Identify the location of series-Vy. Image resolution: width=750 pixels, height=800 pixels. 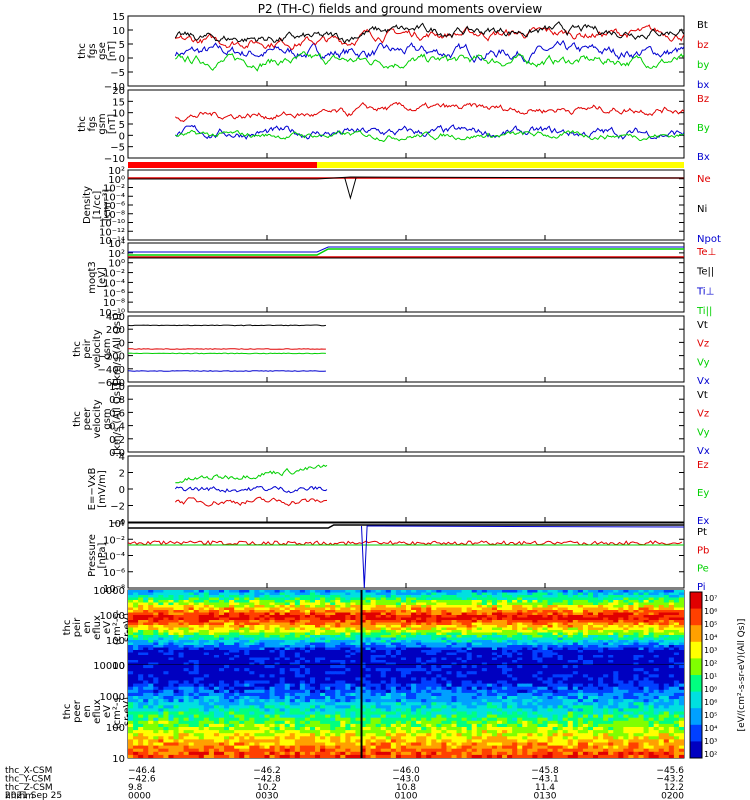
(227, 353).